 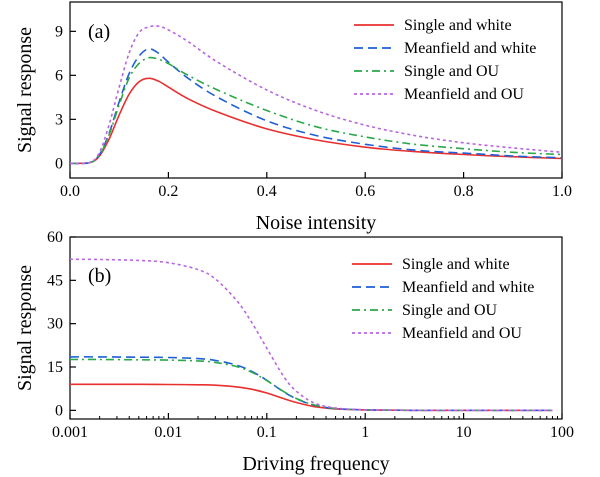 What do you see at coordinates (70, 432) in the screenshot?
I see `panel-b-x-tick-label: 0.001` at bounding box center [70, 432].